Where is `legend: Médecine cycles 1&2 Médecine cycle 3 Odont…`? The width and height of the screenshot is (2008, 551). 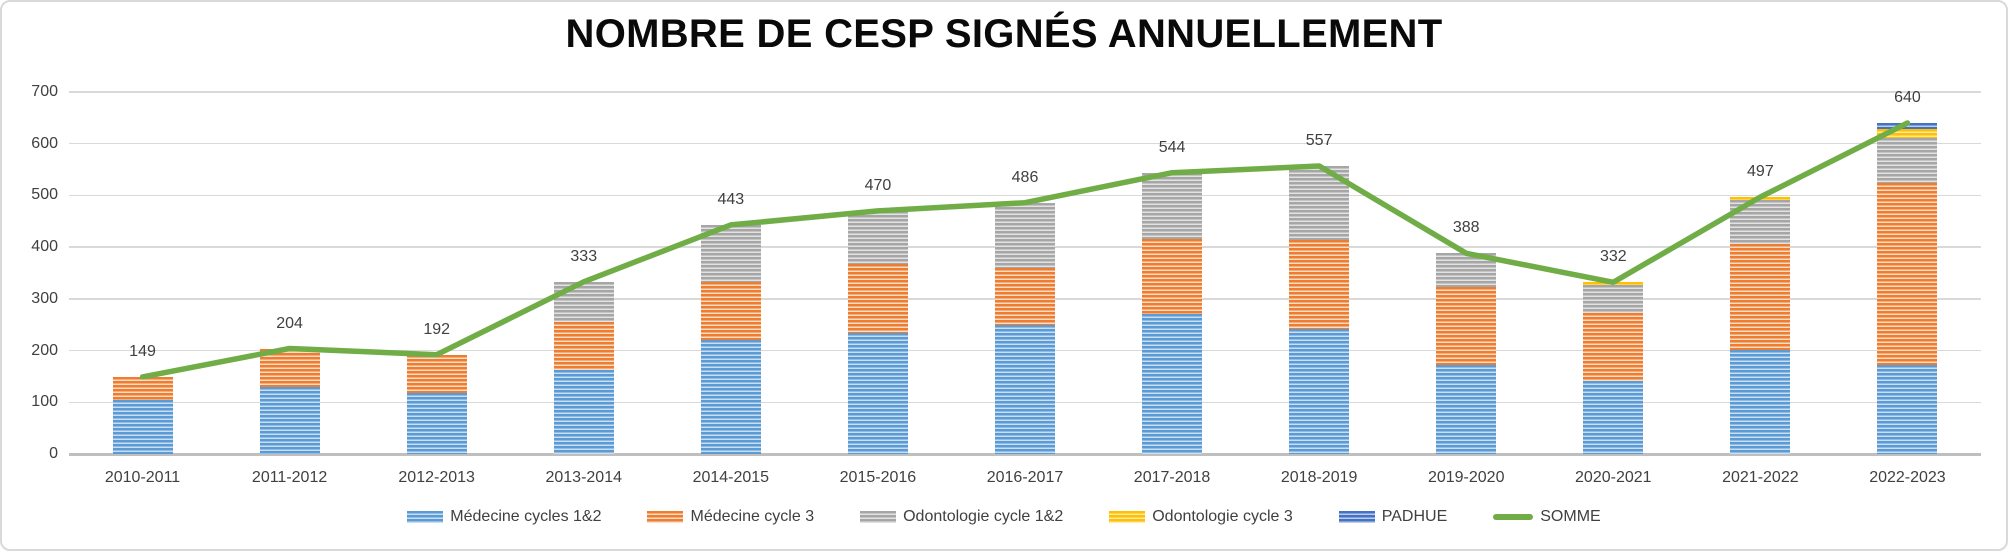 legend: Médecine cycles 1&2 Médecine cycle 3 Odont… is located at coordinates (1004, 517).